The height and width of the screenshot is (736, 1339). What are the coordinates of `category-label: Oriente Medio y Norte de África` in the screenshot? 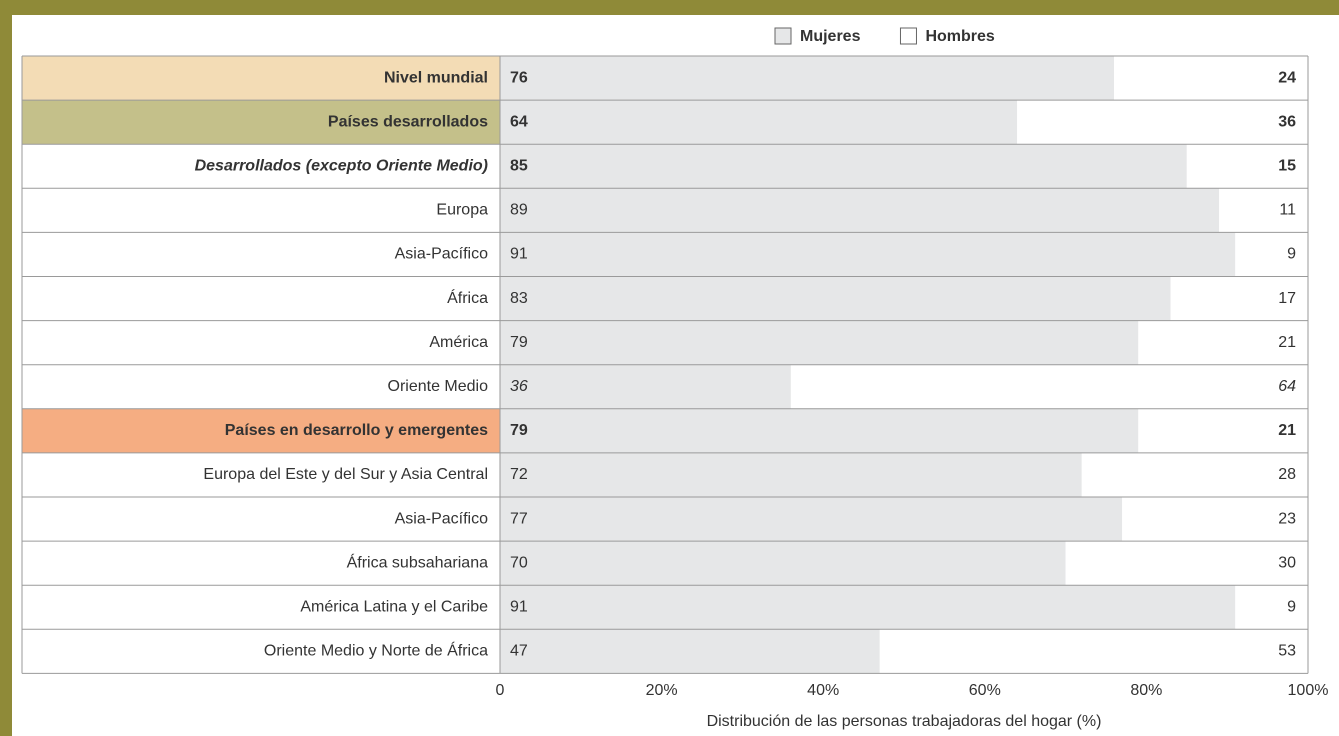 It's located at (376, 650).